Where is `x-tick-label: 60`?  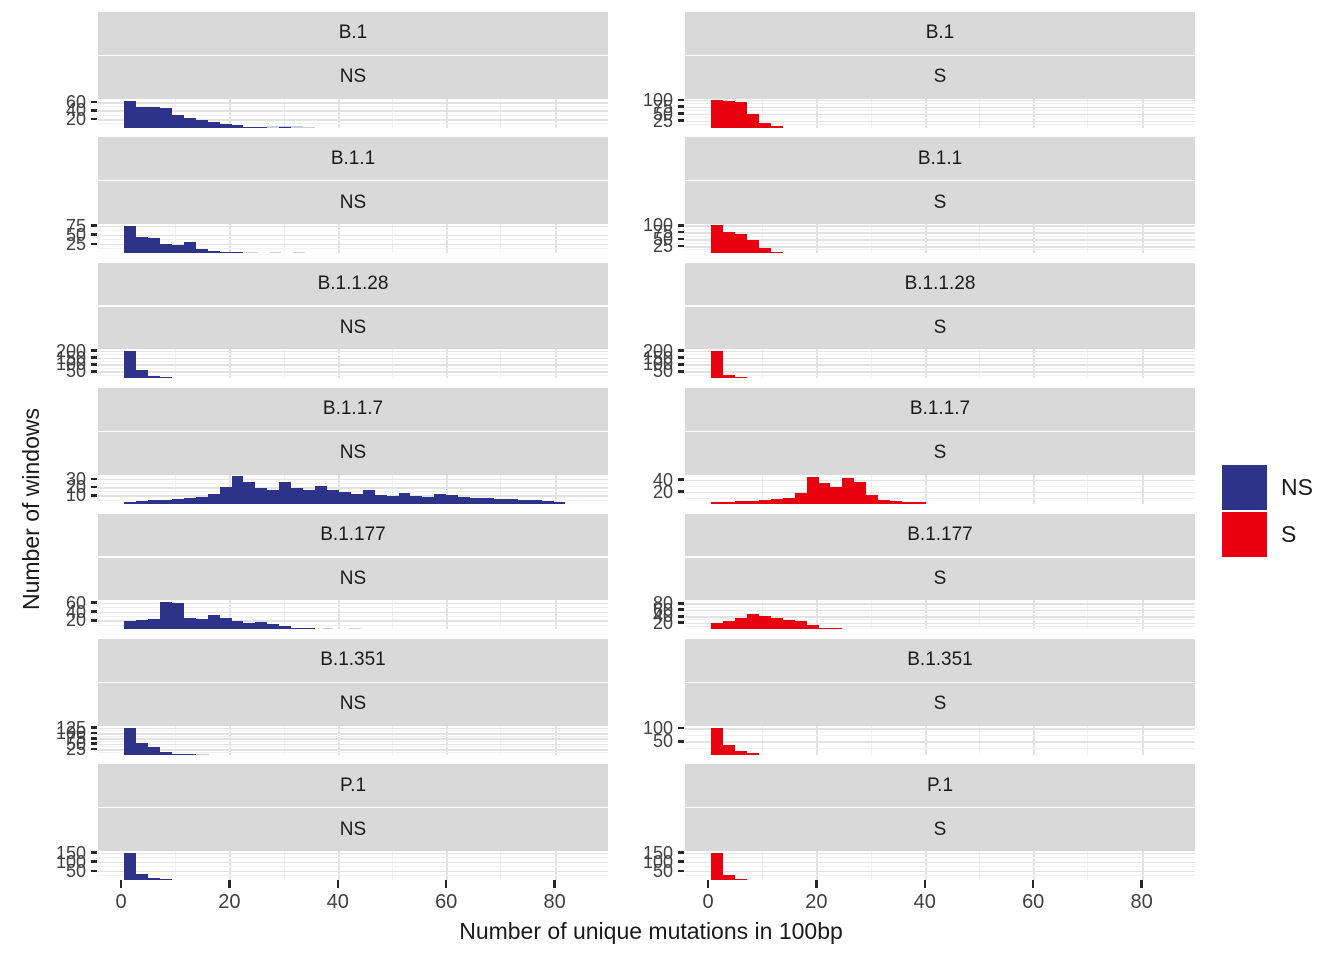 x-tick-label: 60 is located at coordinates (1033, 901).